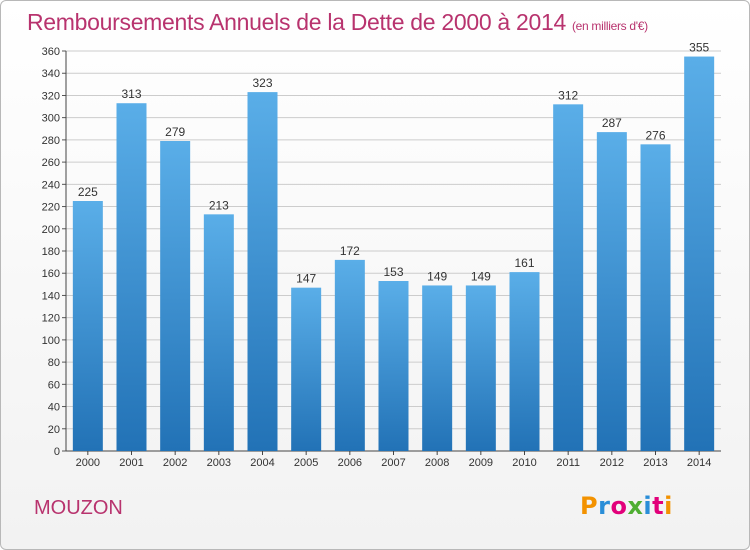 This screenshot has width=750, height=550. I want to click on y-tick-label: 320, so click(51, 96).